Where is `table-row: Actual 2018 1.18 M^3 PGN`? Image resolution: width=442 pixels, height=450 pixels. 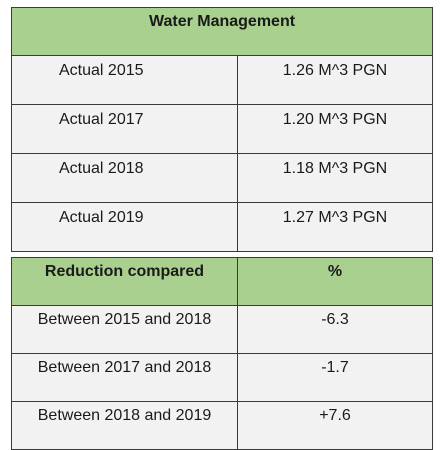 table-row: Actual 2018 1.18 M^3 PGN is located at coordinates (222, 178).